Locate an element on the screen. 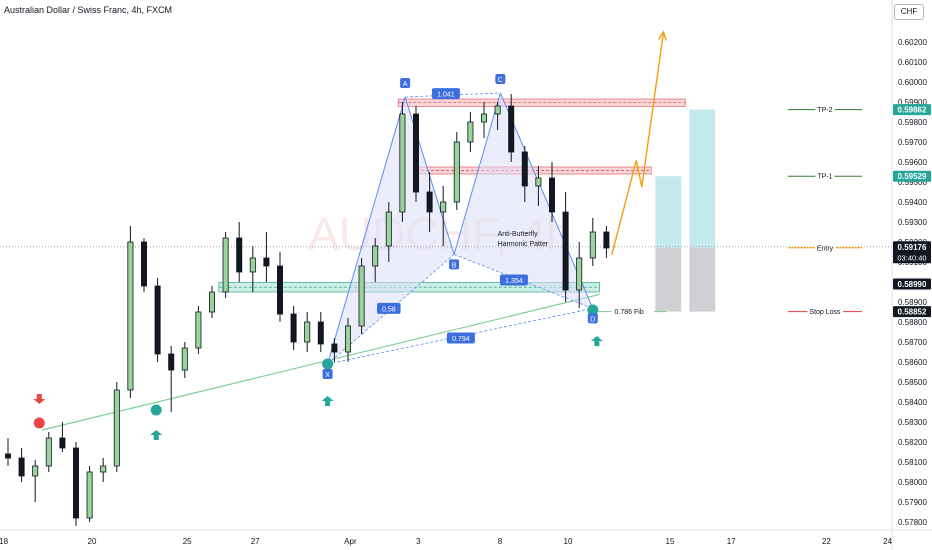 The width and height of the screenshot is (932, 550). ratio-label: 0.794 is located at coordinates (461, 339).